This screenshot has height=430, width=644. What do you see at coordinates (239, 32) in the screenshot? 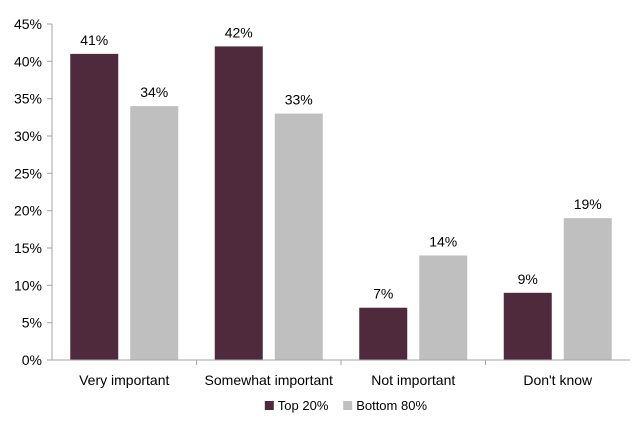
I see `data-label: 42%` at bounding box center [239, 32].